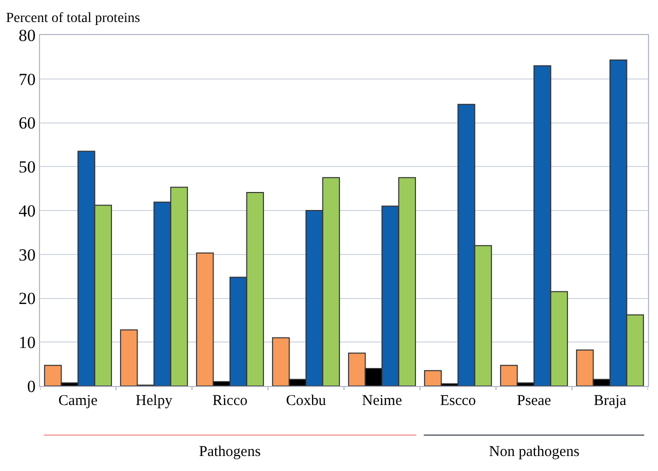 This screenshot has width=658, height=471. What do you see at coordinates (27, 298) in the screenshot?
I see `y-tick-label: 20` at bounding box center [27, 298].